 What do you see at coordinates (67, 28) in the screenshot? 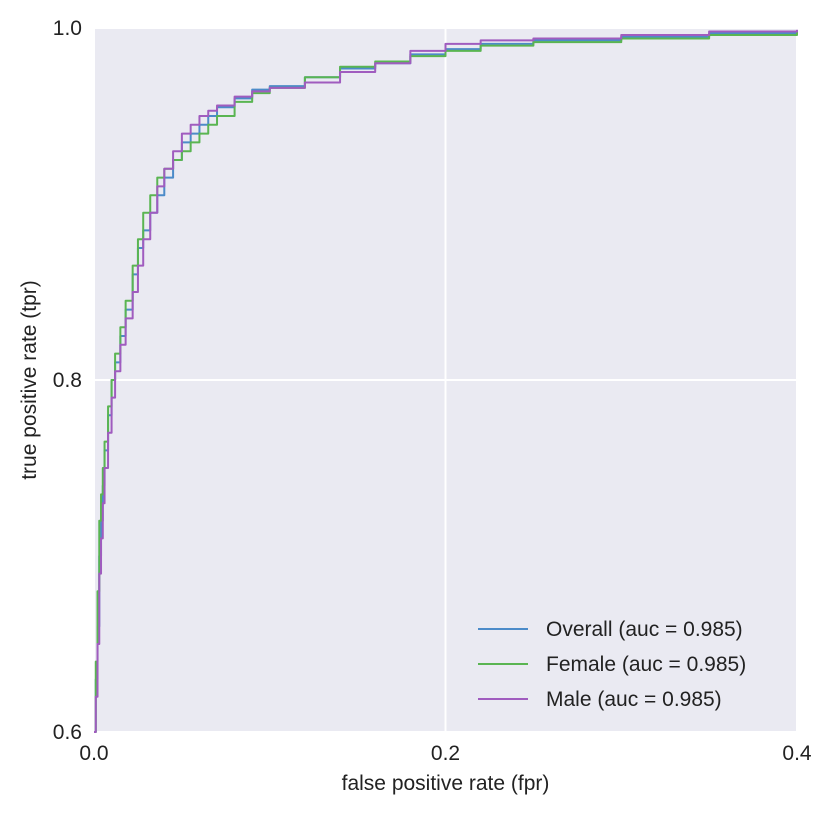
I see `y-tick-label: 1.0` at bounding box center [67, 28].